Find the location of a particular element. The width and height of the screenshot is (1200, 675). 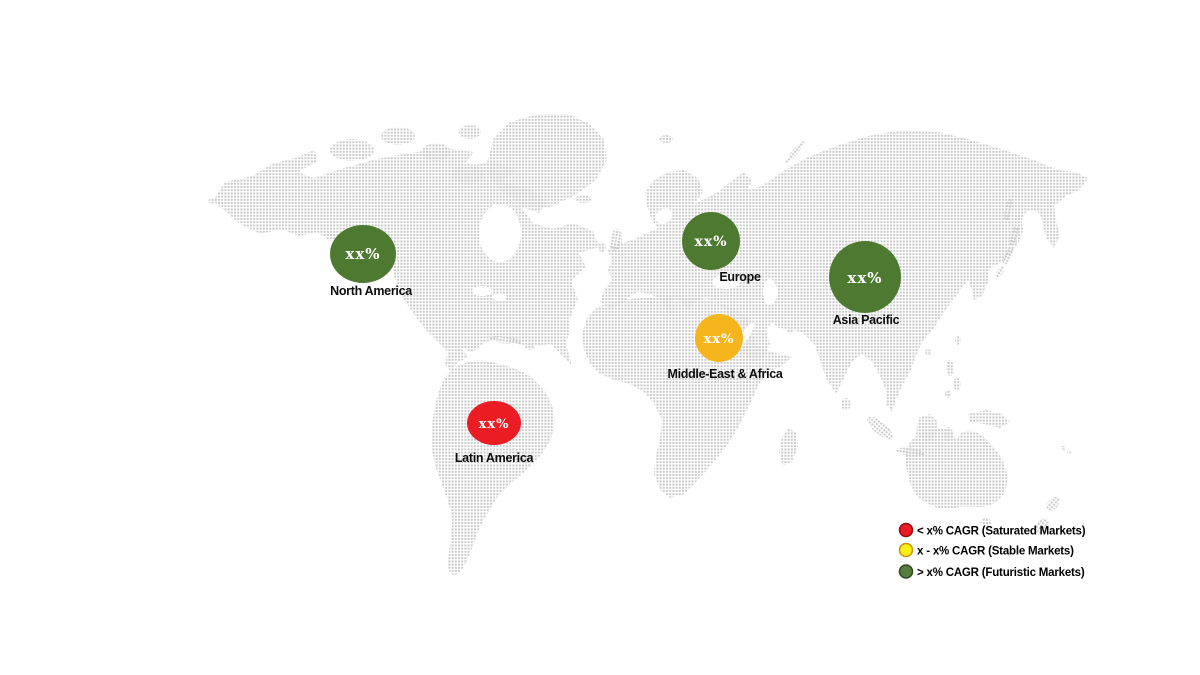

bubble-asia-pacific-value: xx% is located at coordinates (864, 278).